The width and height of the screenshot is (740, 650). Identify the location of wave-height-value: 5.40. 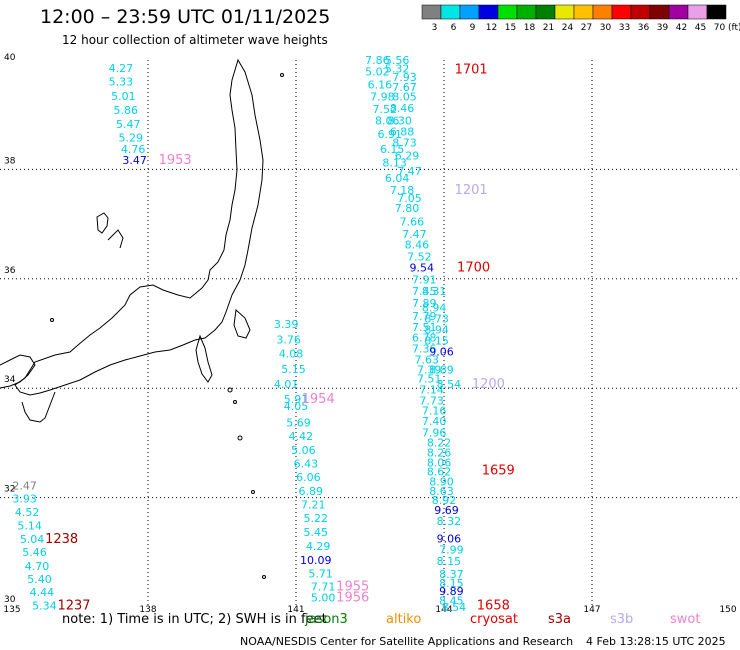
(39, 579).